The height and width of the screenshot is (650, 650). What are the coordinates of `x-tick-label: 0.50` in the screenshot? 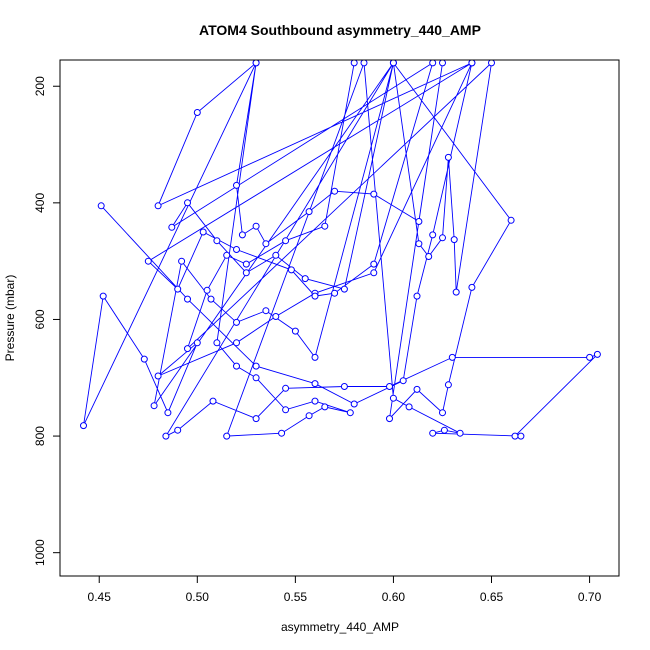 It's located at (198, 597).